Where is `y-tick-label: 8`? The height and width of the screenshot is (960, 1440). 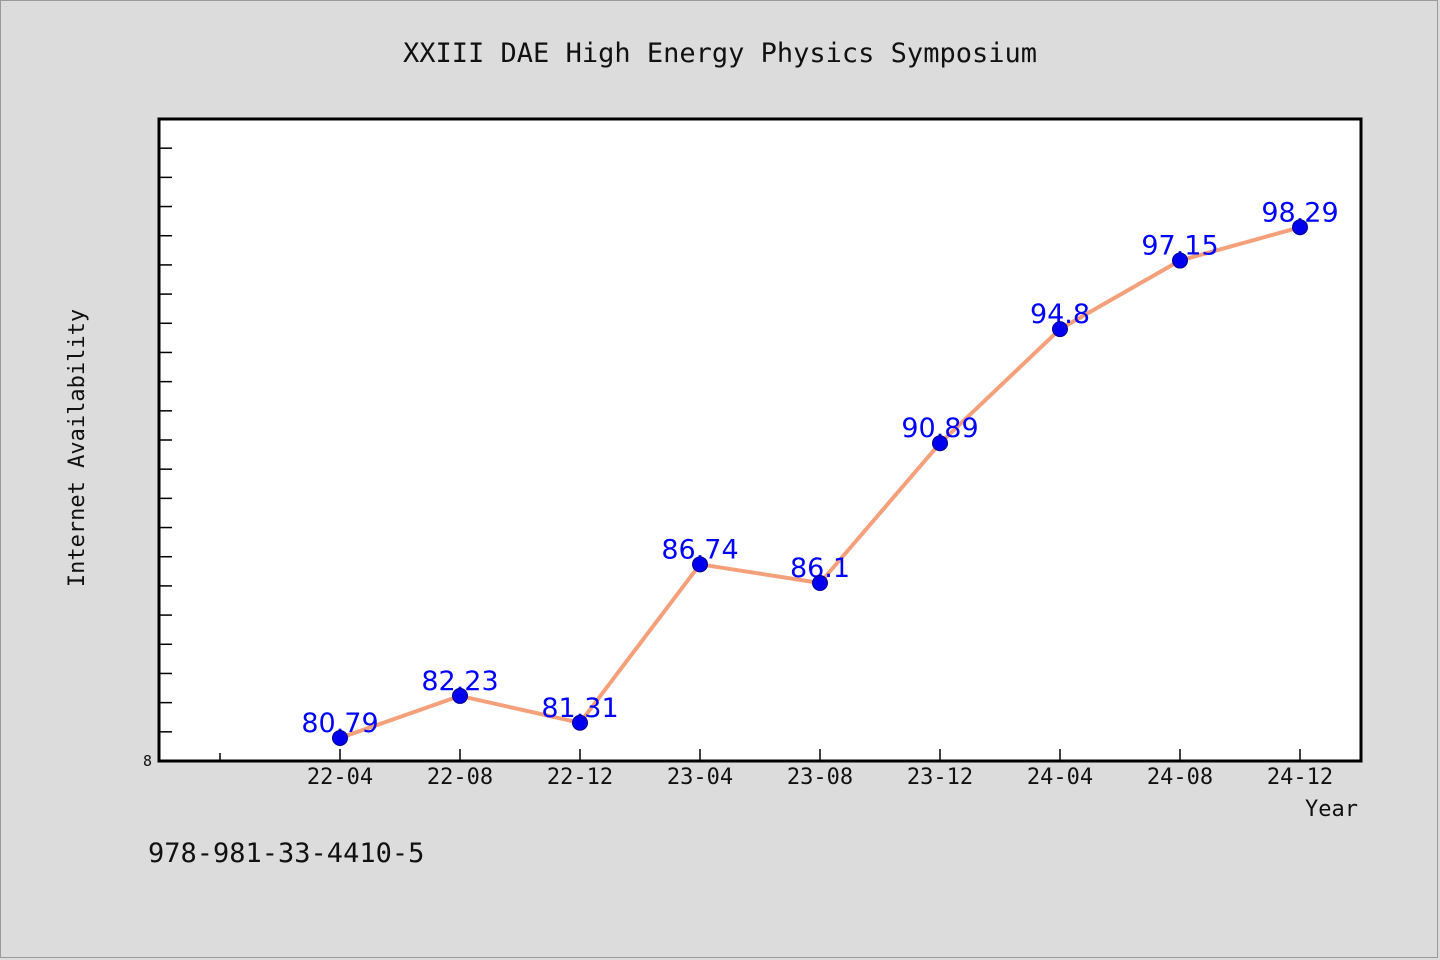
y-tick-label: 8 is located at coordinates (147, 761).